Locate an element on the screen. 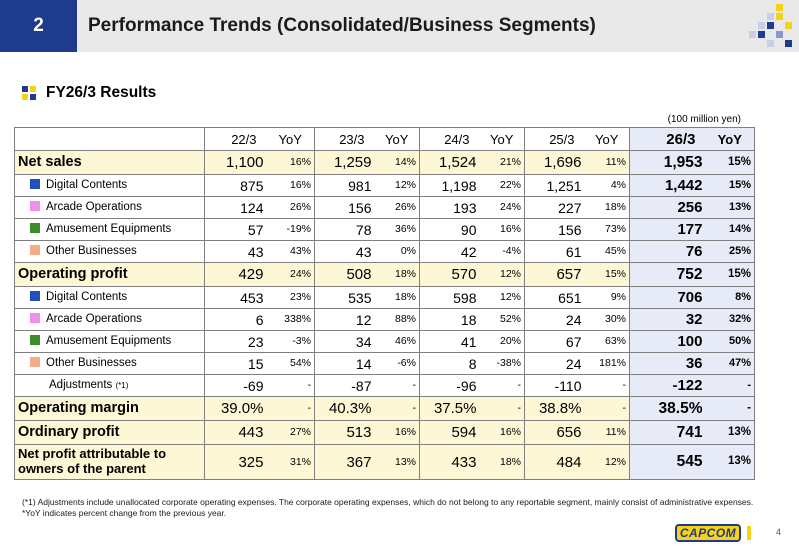  value-cell: 1,198 is located at coordinates (449, 185).